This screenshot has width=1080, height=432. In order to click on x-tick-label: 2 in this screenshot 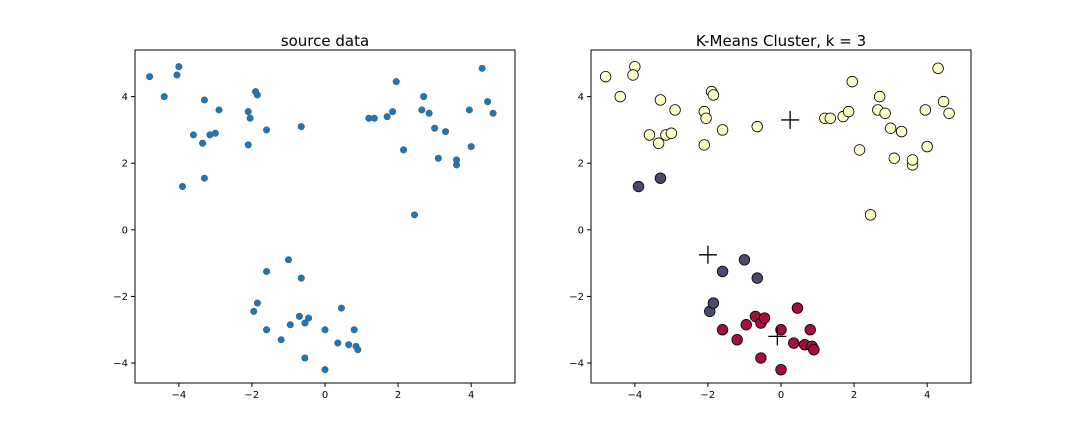, I will do `click(398, 395)`.